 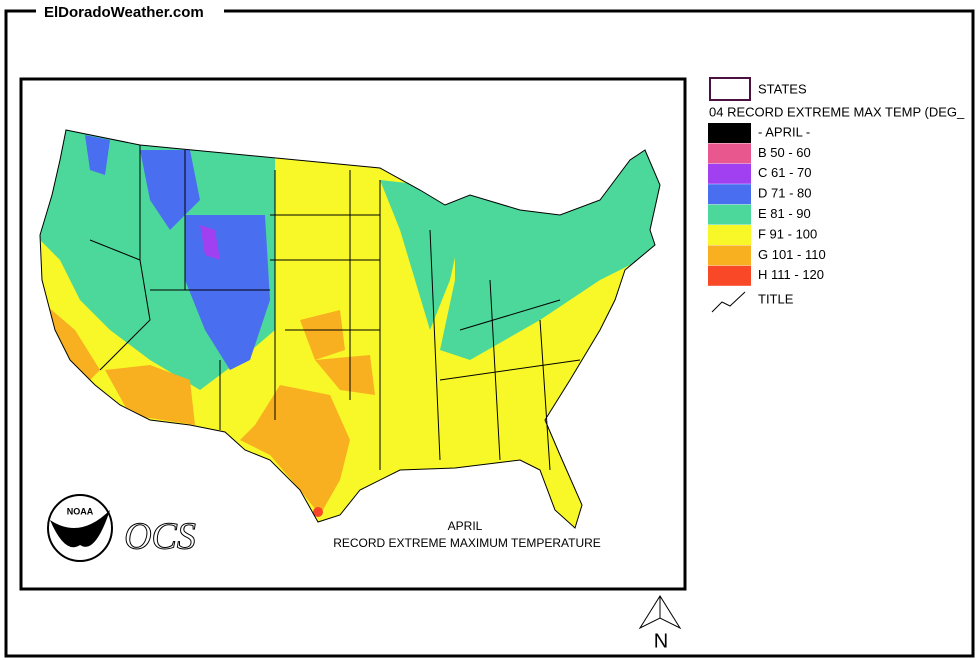 What do you see at coordinates (784, 193) in the screenshot?
I see `legend-label: D 71 - 80` at bounding box center [784, 193].